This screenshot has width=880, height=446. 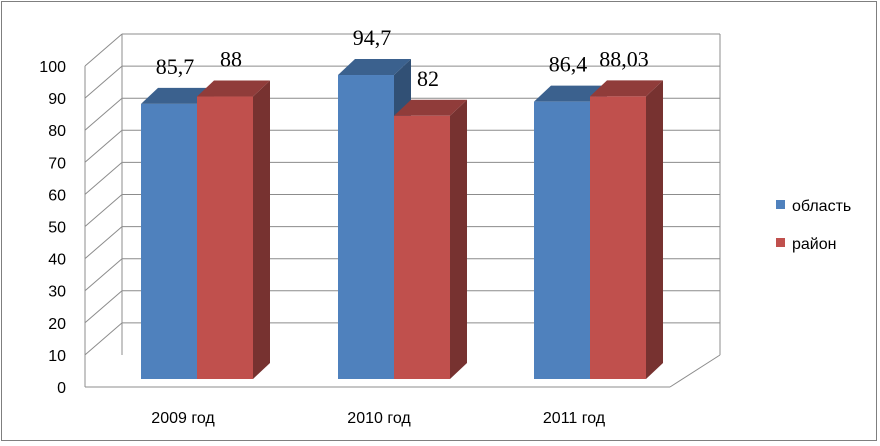 What do you see at coordinates (428, 78) in the screenshot?
I see `data-label: 82` at bounding box center [428, 78].